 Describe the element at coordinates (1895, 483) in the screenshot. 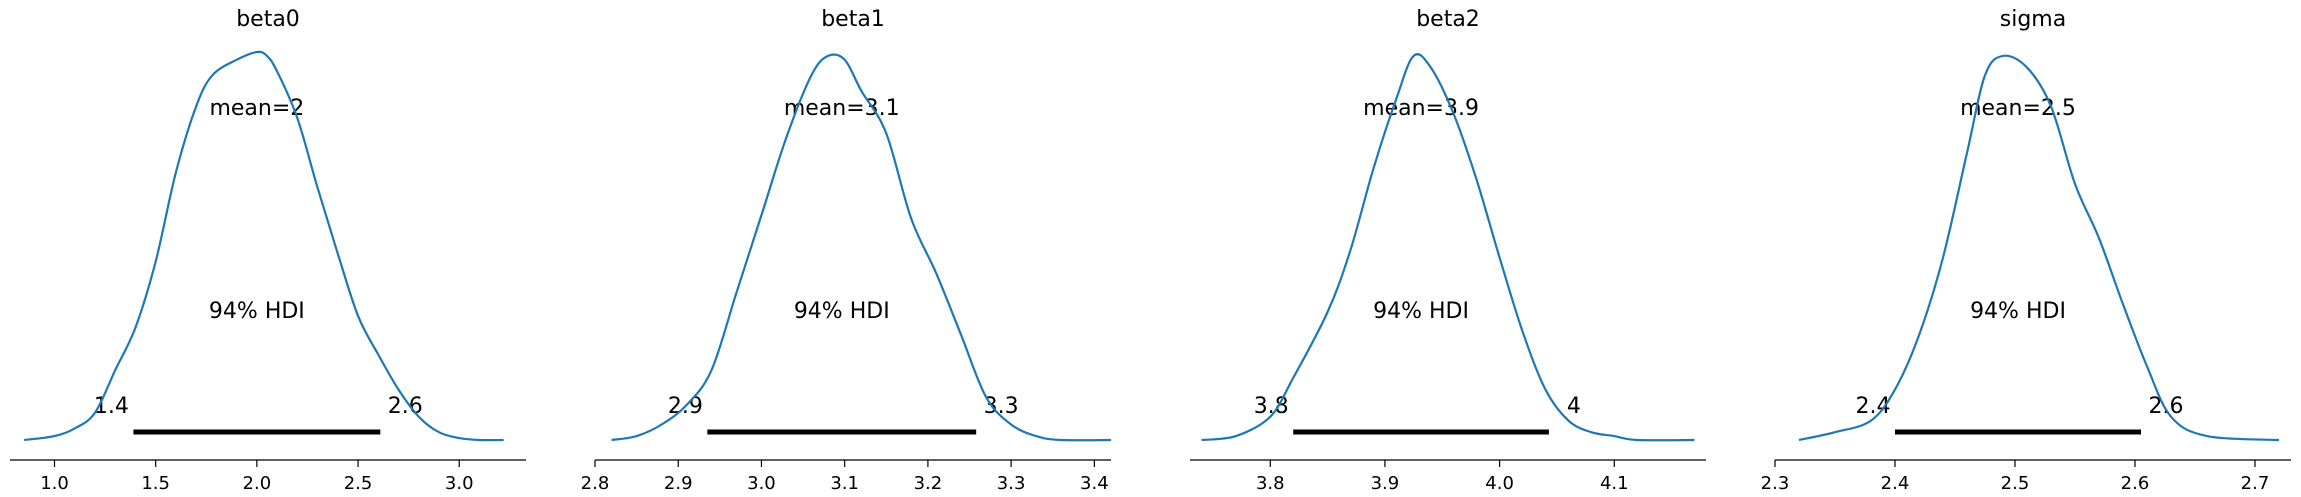

I see `x-tick-label: 2.4` at that location.